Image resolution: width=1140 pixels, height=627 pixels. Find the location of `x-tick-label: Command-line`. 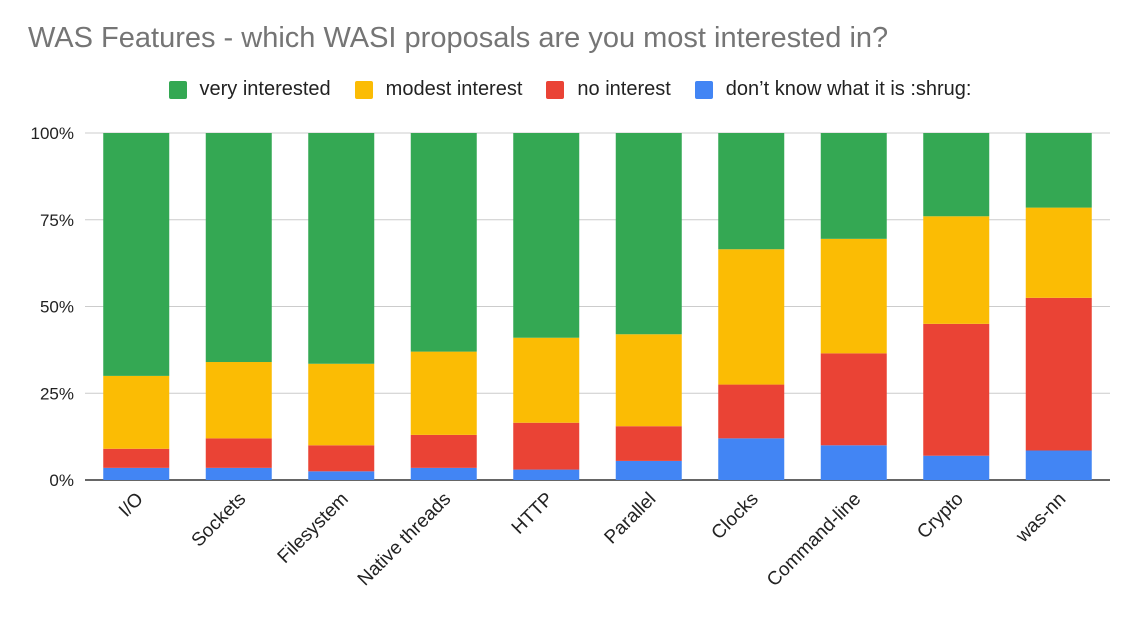

x-tick-label: Command-line is located at coordinates (814, 540).